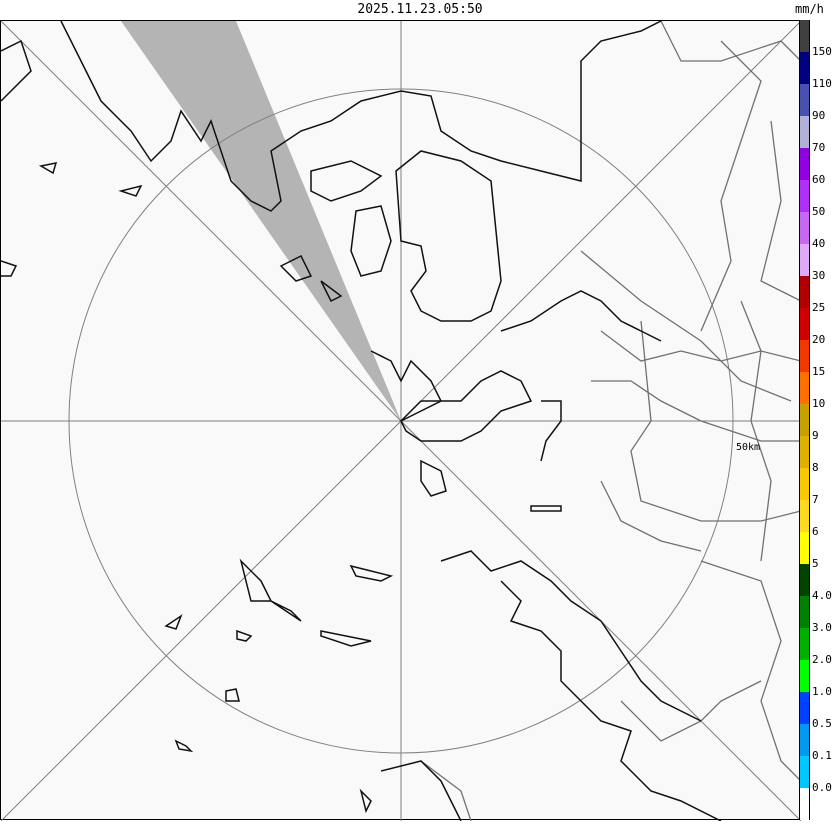 Image resolution: width=835 pixels, height=825 pixels. What do you see at coordinates (822, 83) in the screenshot?
I see `legend-label: 110` at bounding box center [822, 83].